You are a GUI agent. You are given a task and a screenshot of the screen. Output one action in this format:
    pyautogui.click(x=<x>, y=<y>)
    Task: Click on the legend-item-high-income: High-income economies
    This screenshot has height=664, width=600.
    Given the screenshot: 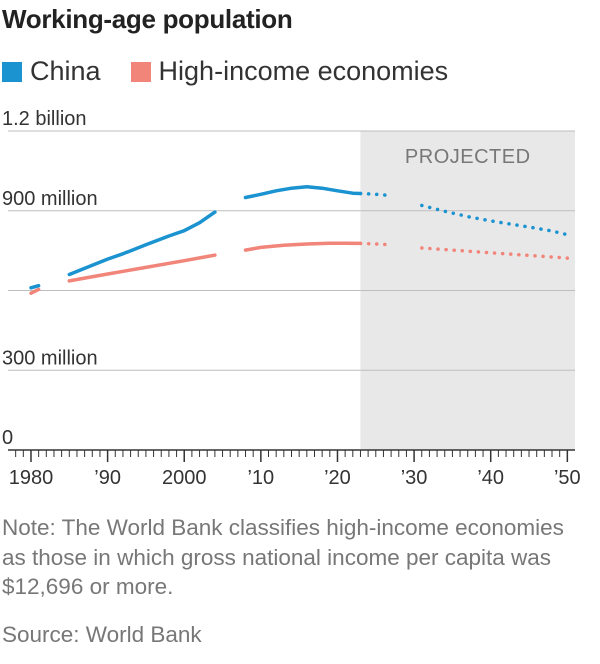 What is the action you would take?
    pyautogui.click(x=289, y=71)
    